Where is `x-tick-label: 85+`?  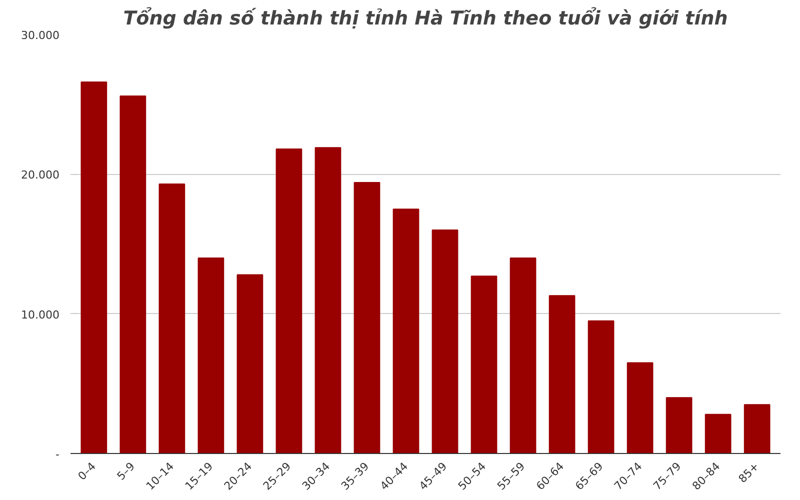
x-tick-label: 85+ is located at coordinates (749, 473).